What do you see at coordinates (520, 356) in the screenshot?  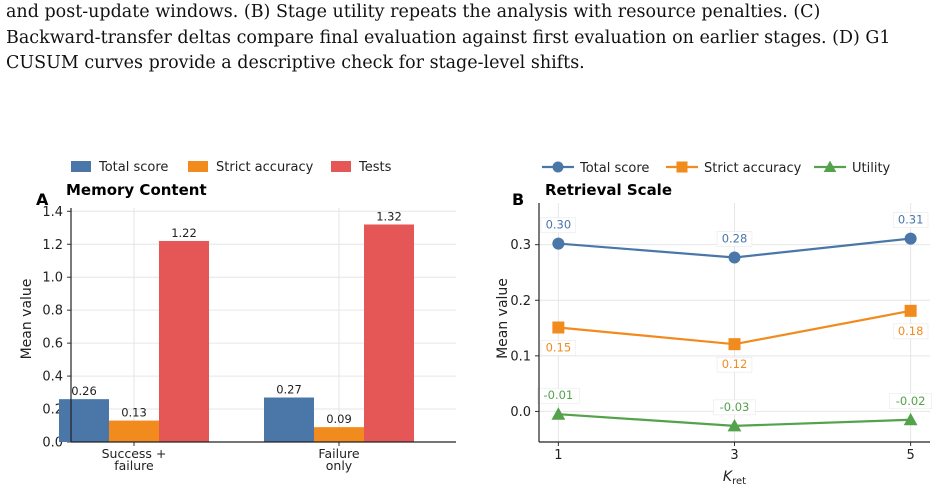 I see `y-tick-label: 0.1` at bounding box center [520, 356].